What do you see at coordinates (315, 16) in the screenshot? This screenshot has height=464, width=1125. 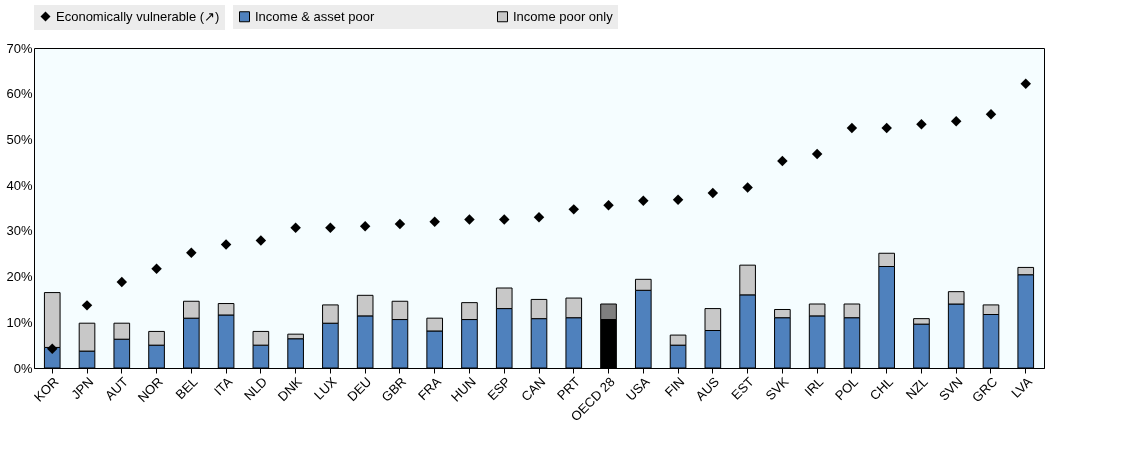 I see `legend-label: Income & asset poor` at bounding box center [315, 16].